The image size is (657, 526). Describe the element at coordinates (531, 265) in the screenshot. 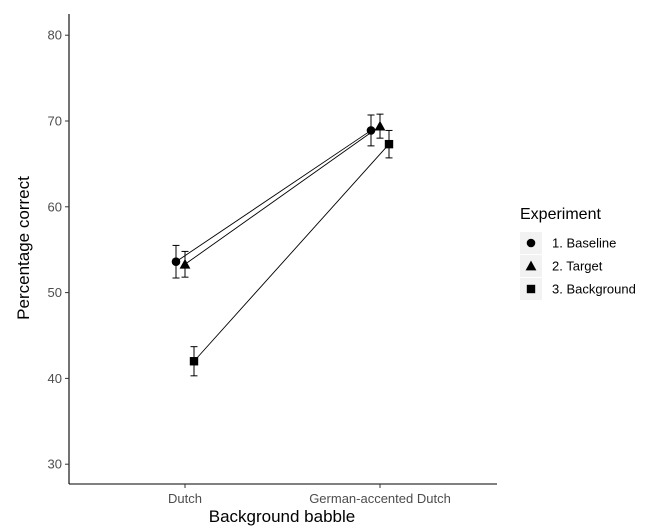

I see `legend-marker-triangle` at that location.